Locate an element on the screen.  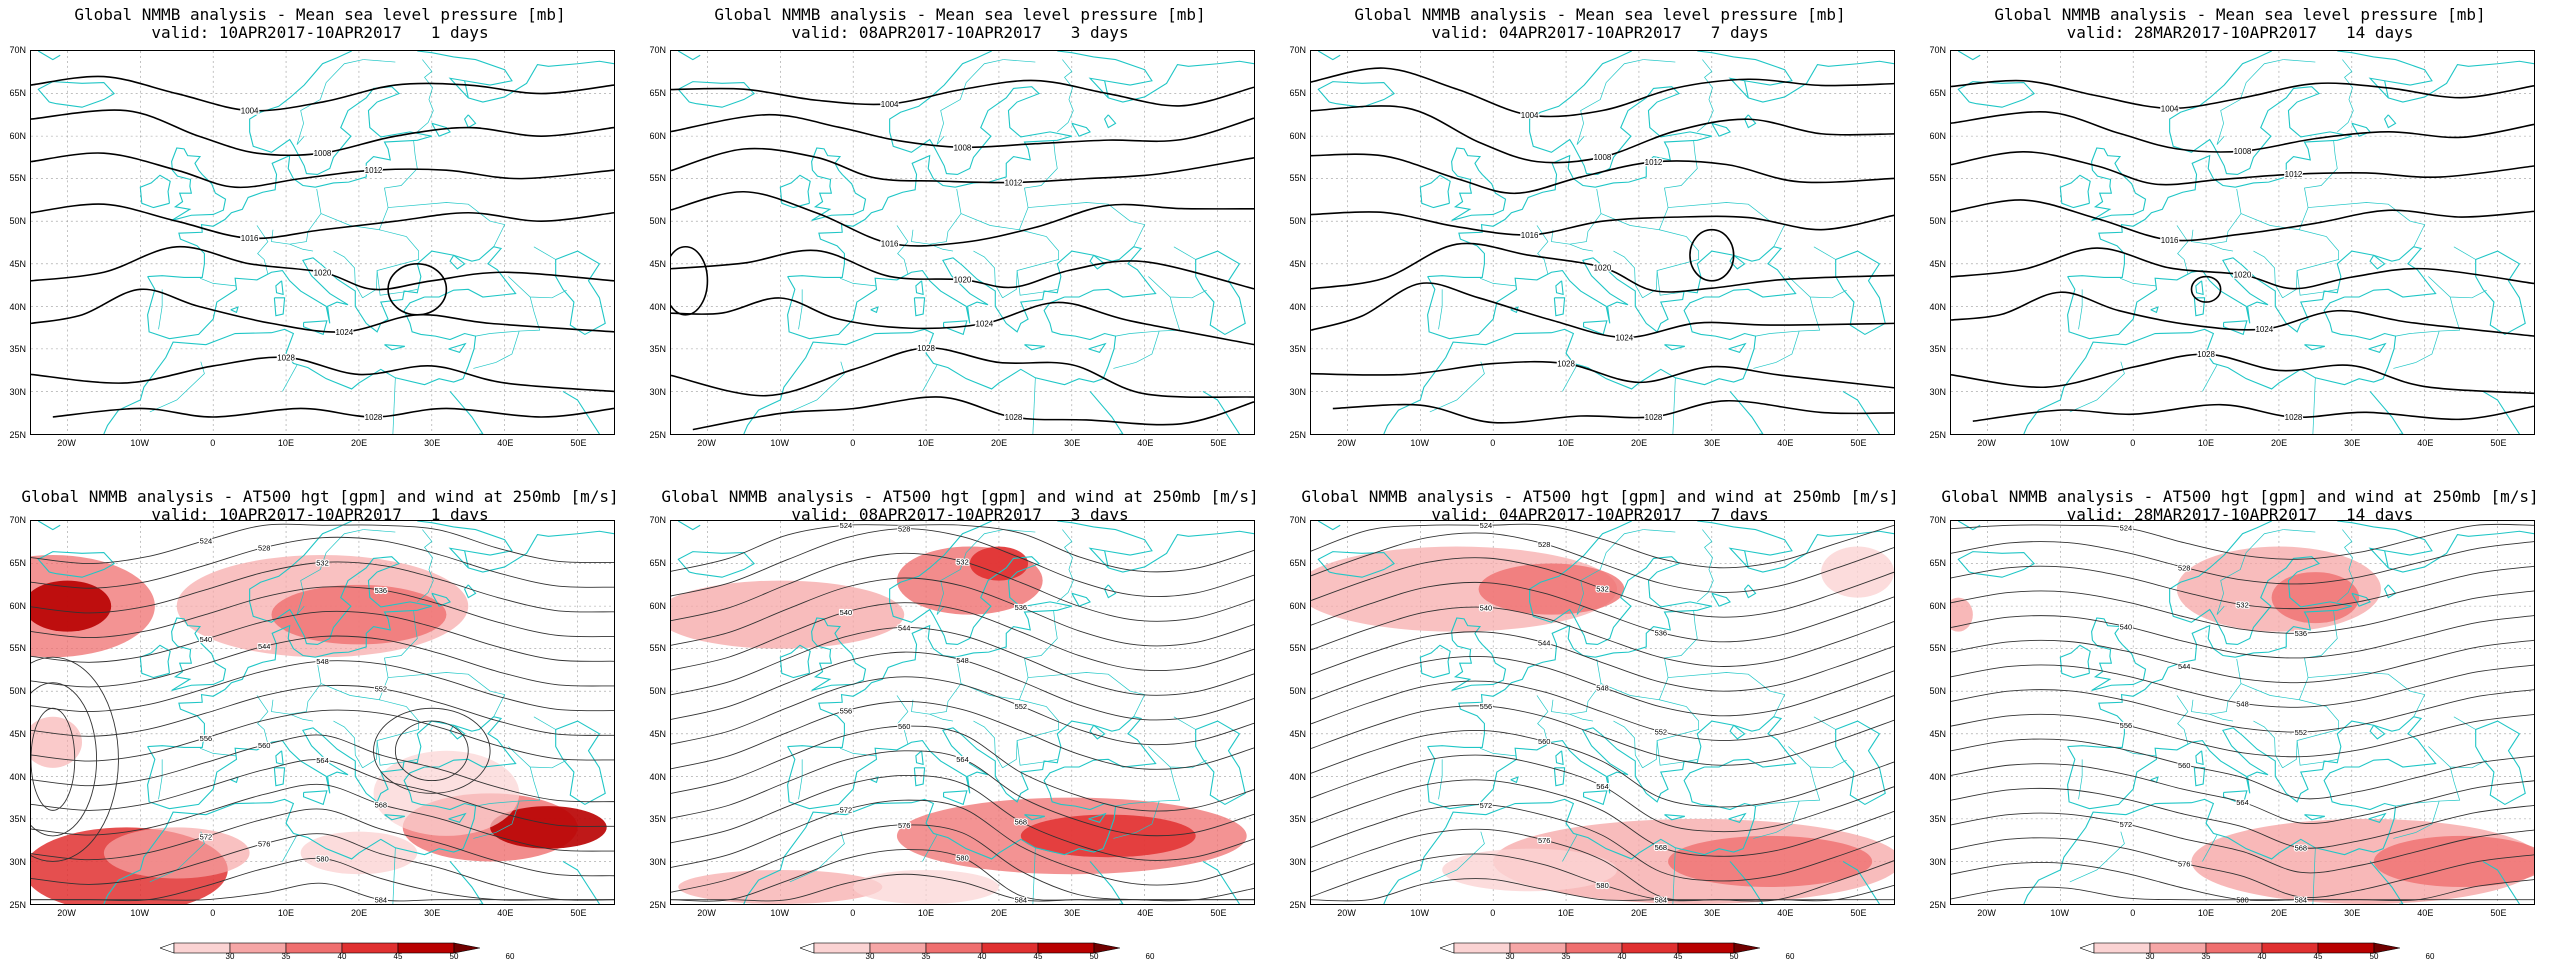
contours: 1004 1008 1012 1016 1020 1024 1028 1028 is located at coordinates (322, 249).